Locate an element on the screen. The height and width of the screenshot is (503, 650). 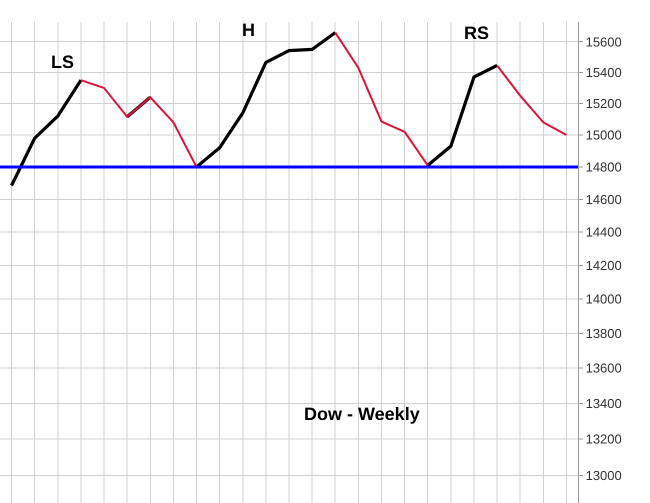
annotation: Dow - Weekly is located at coordinates (362, 414).